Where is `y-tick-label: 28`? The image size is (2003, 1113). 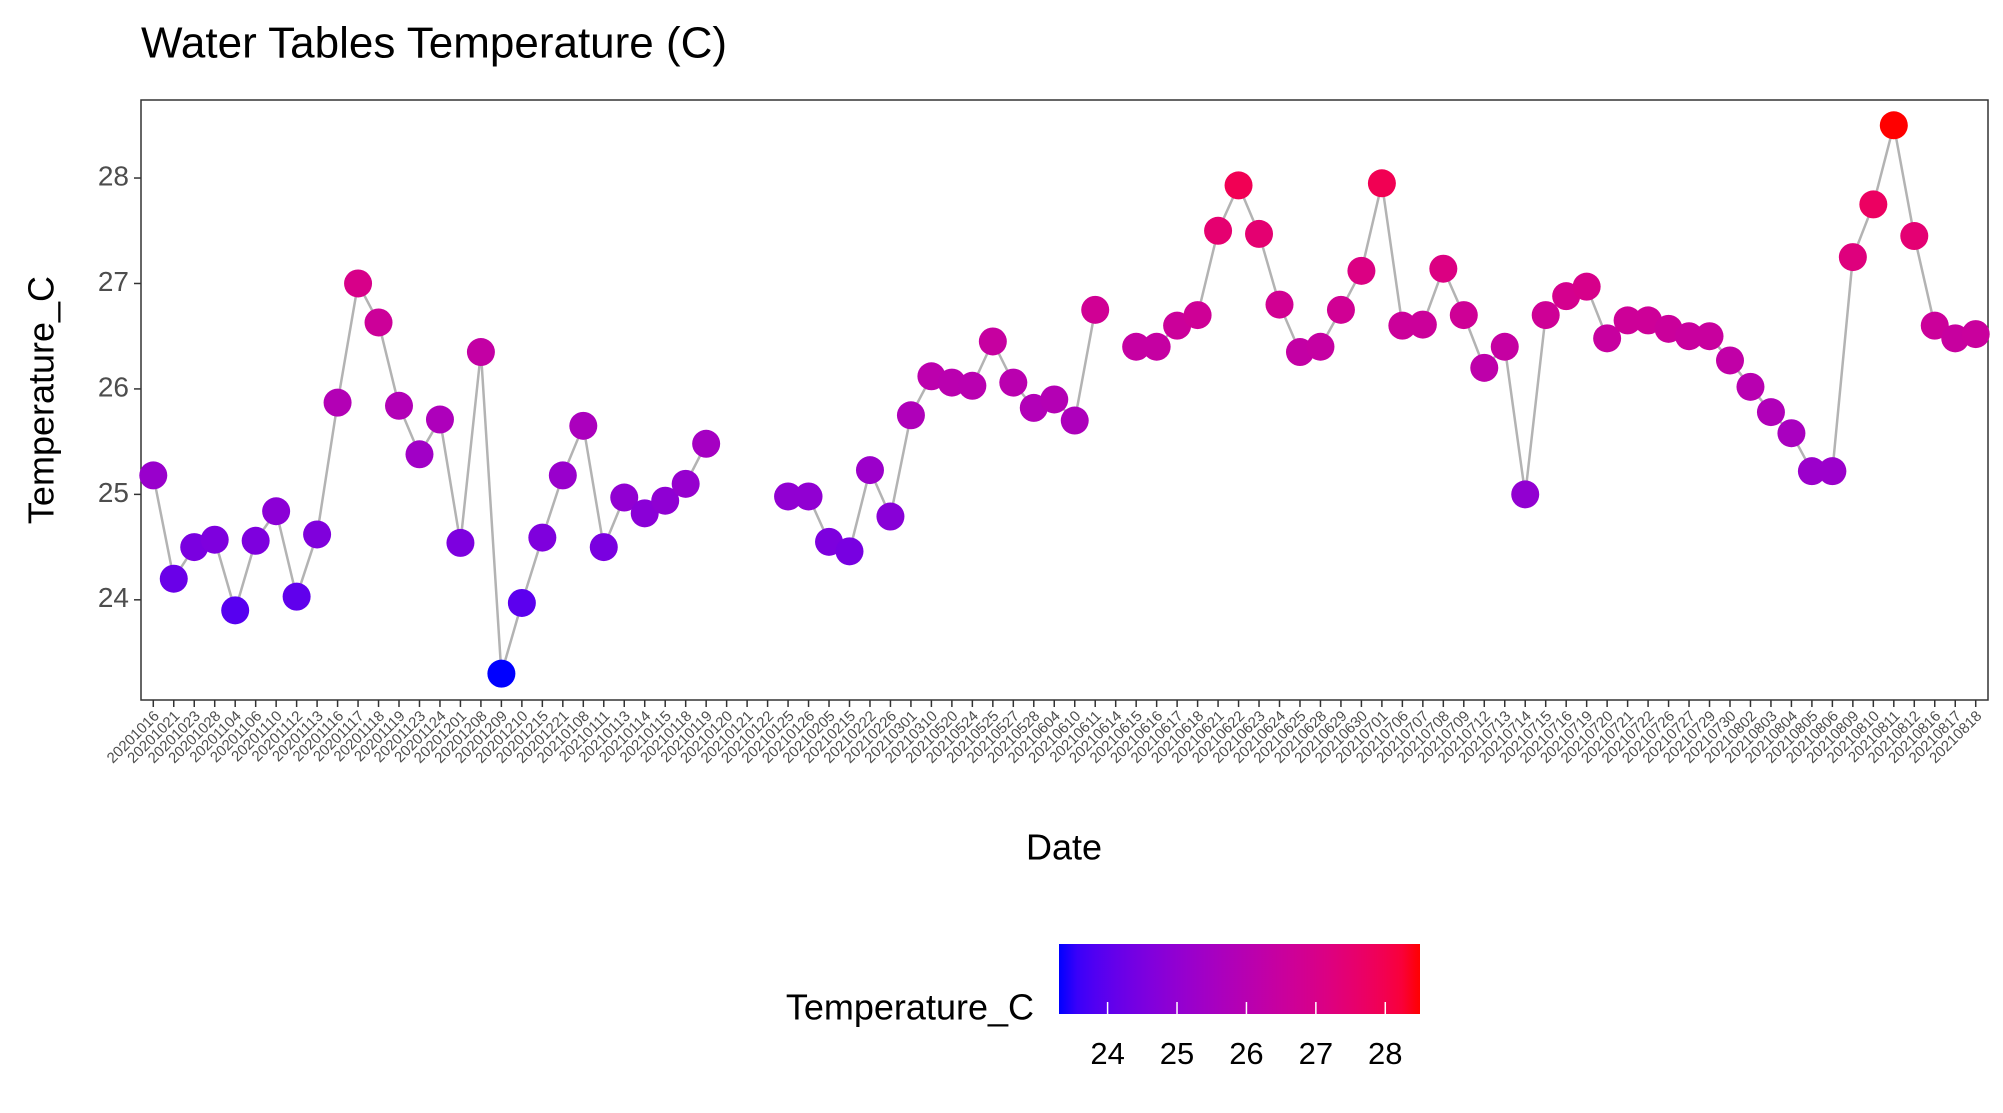
y-tick-label: 28 is located at coordinates (113, 175).